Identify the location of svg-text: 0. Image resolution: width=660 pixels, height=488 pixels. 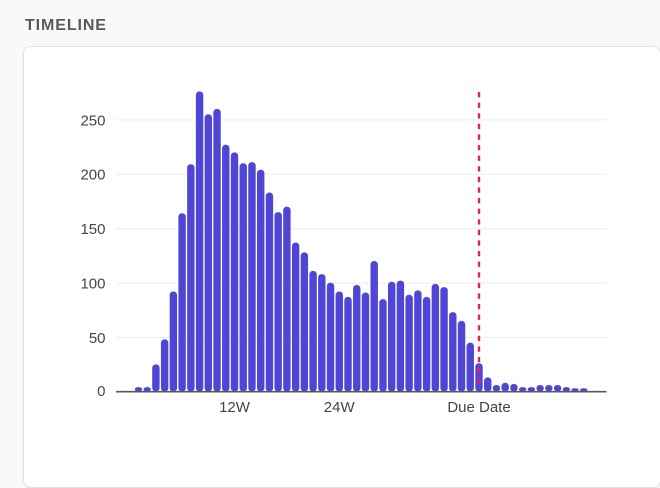
(101, 391).